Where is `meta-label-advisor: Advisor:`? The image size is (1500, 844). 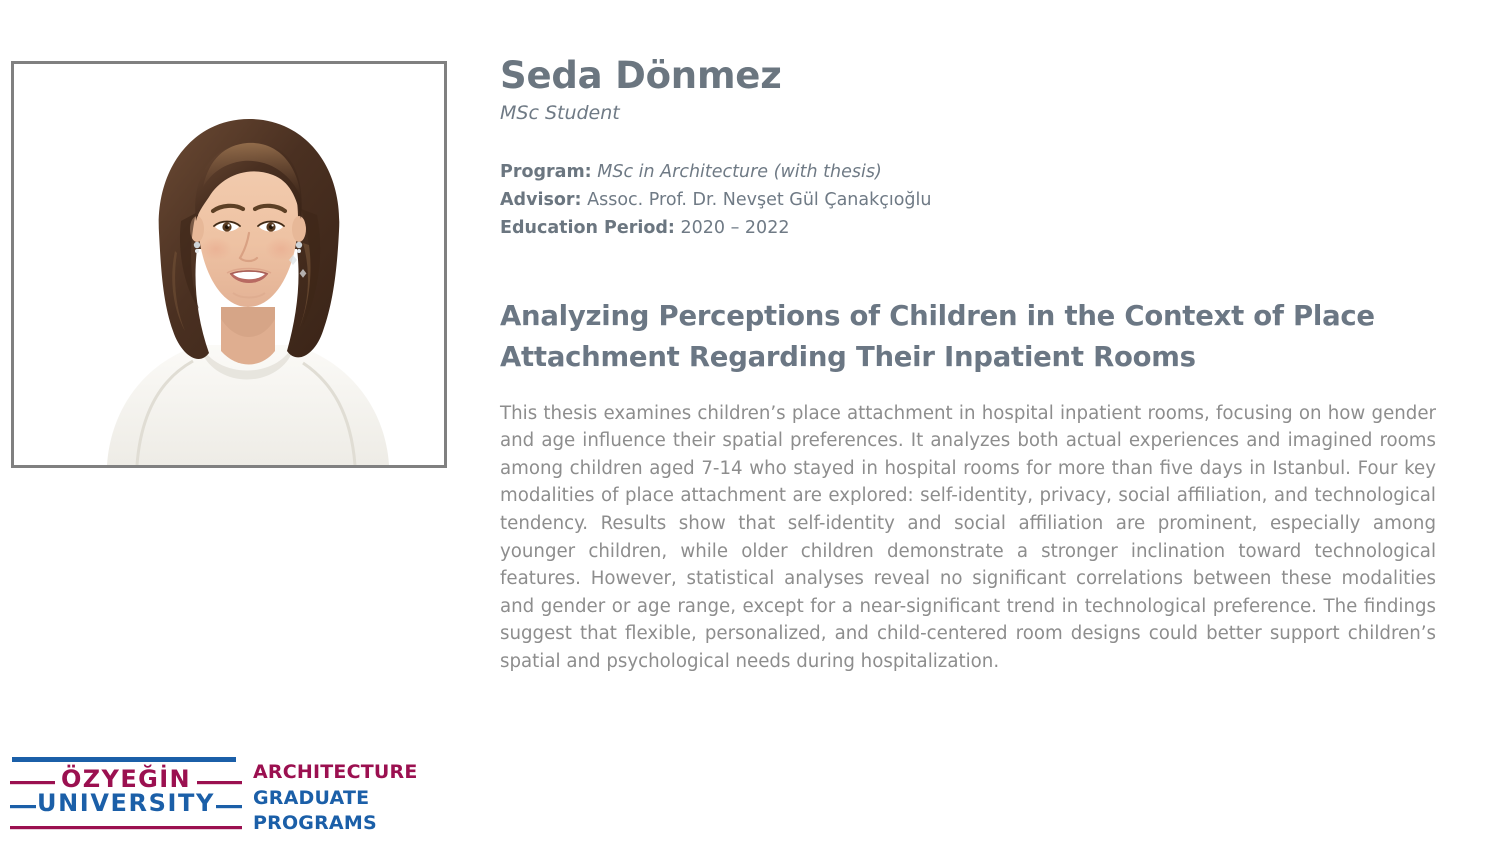 meta-label-advisor: Advisor: is located at coordinates (541, 199).